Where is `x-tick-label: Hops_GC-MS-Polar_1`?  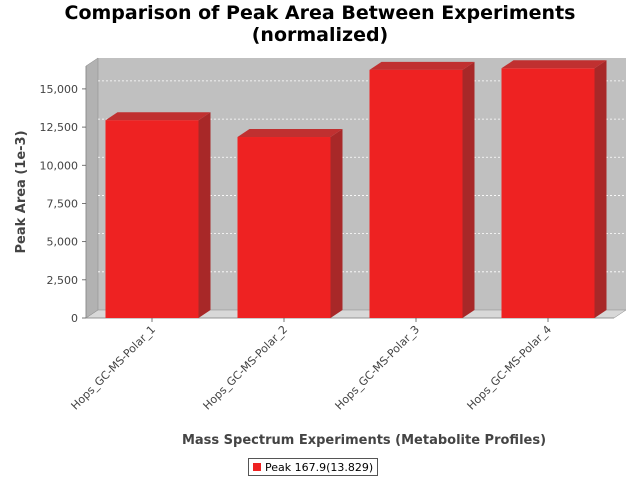
x-tick-label: Hops_GC-MS-Polar_1 is located at coordinates (114, 368).